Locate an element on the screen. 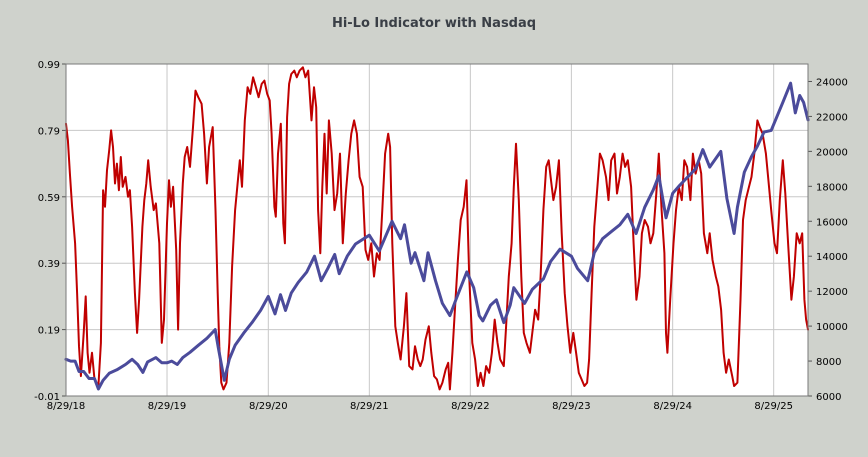 This screenshot has width=868, height=457. x-tick-label: 8/29/23 is located at coordinates (571, 406).